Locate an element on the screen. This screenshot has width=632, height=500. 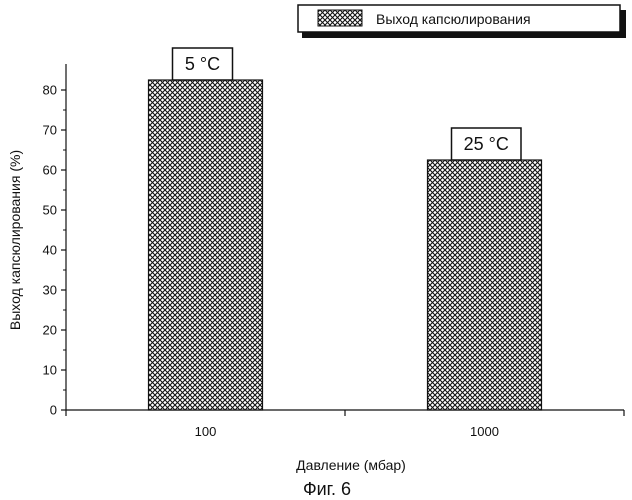
legend-swatch is located at coordinates (340, 18).